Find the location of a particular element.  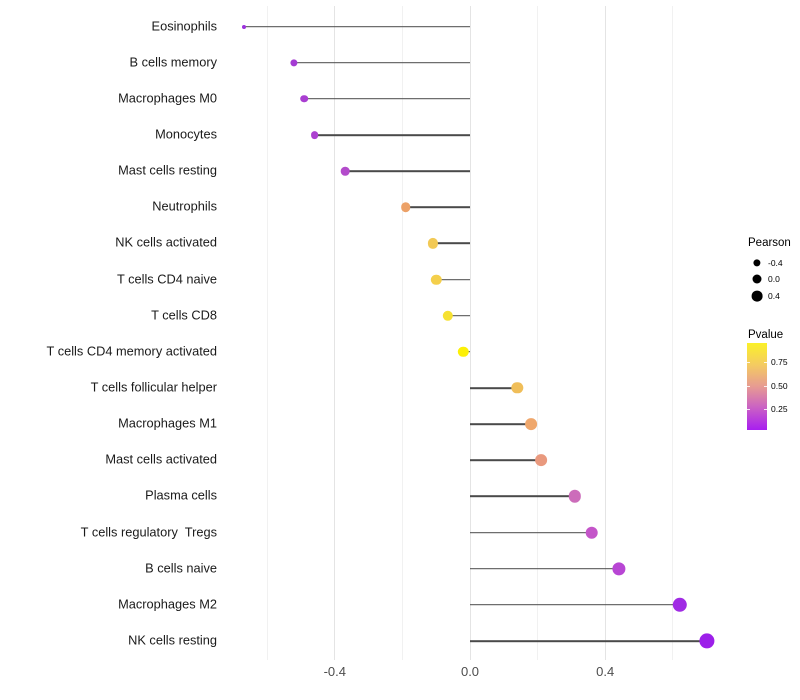

legend-pvalue-title: Pvalue is located at coordinates (766, 335).